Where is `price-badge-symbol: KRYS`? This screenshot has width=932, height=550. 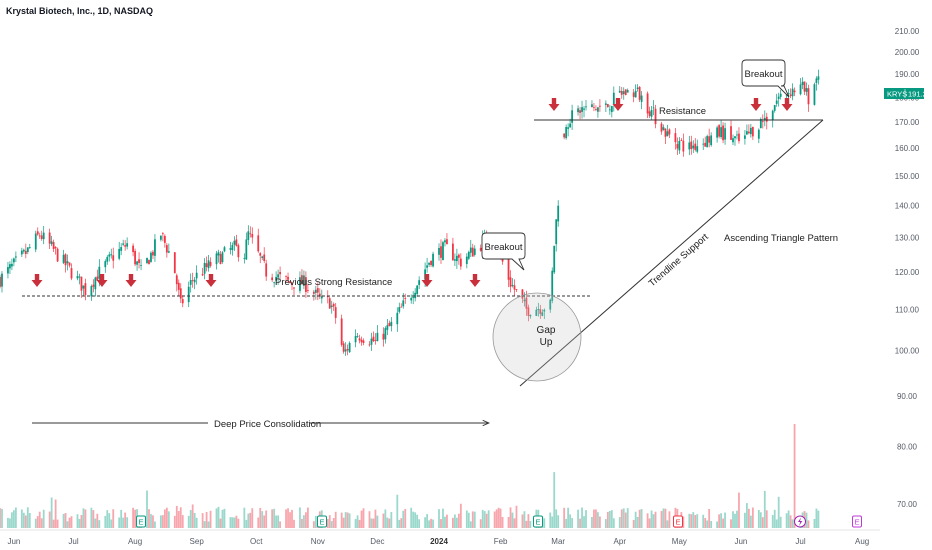 price-badge-symbol: KRYS is located at coordinates (897, 94).